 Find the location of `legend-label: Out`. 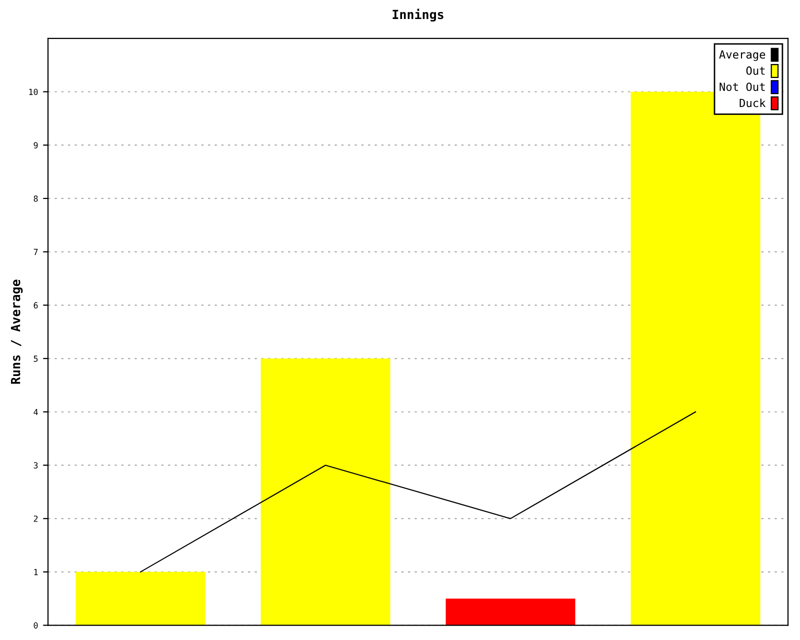

legend-label: Out is located at coordinates (755, 70).